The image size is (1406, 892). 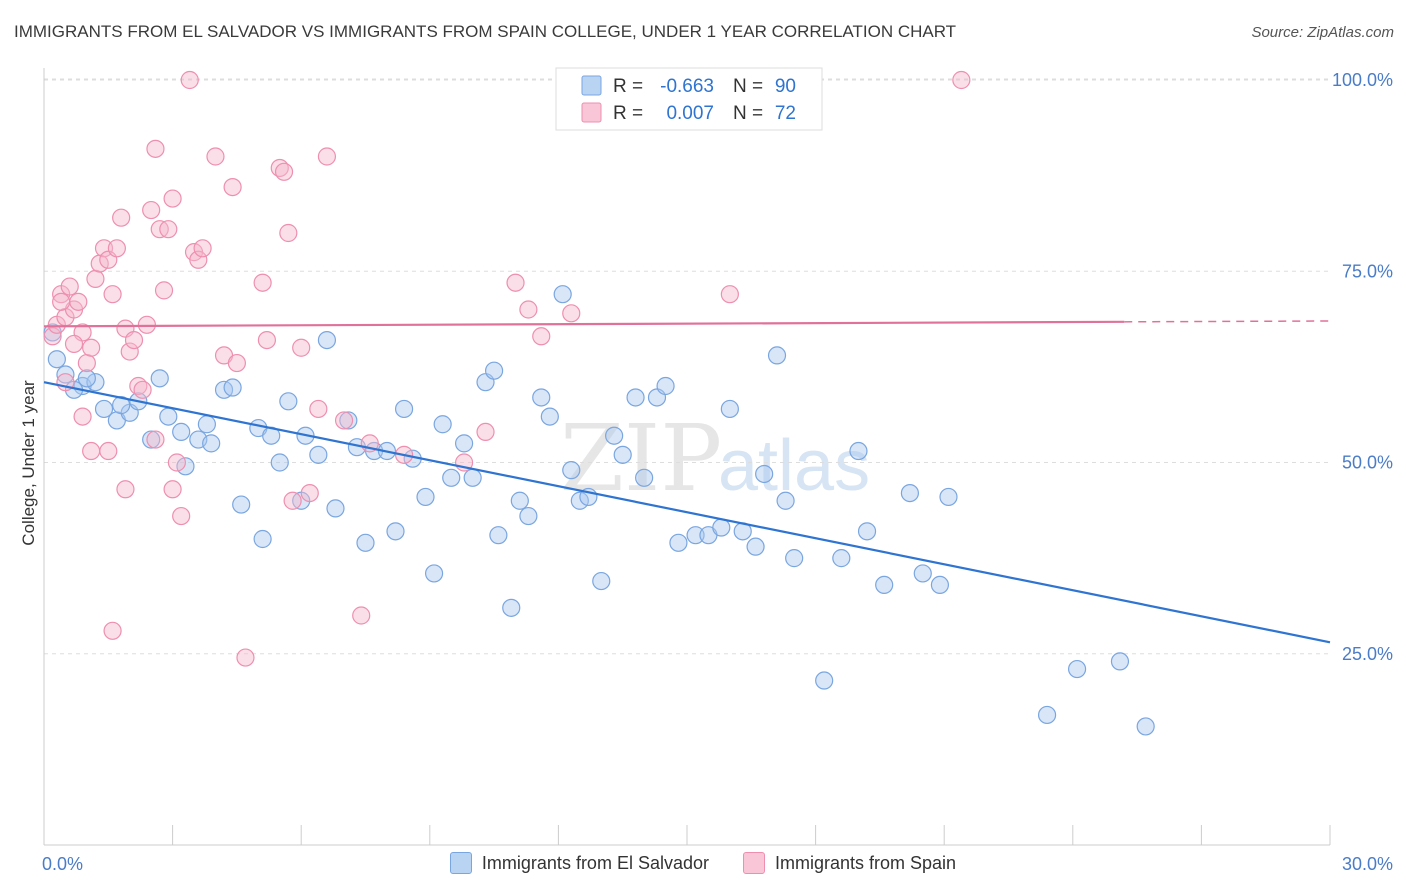 I want to click on stats-n-label-1: N =, so click(x=748, y=113).